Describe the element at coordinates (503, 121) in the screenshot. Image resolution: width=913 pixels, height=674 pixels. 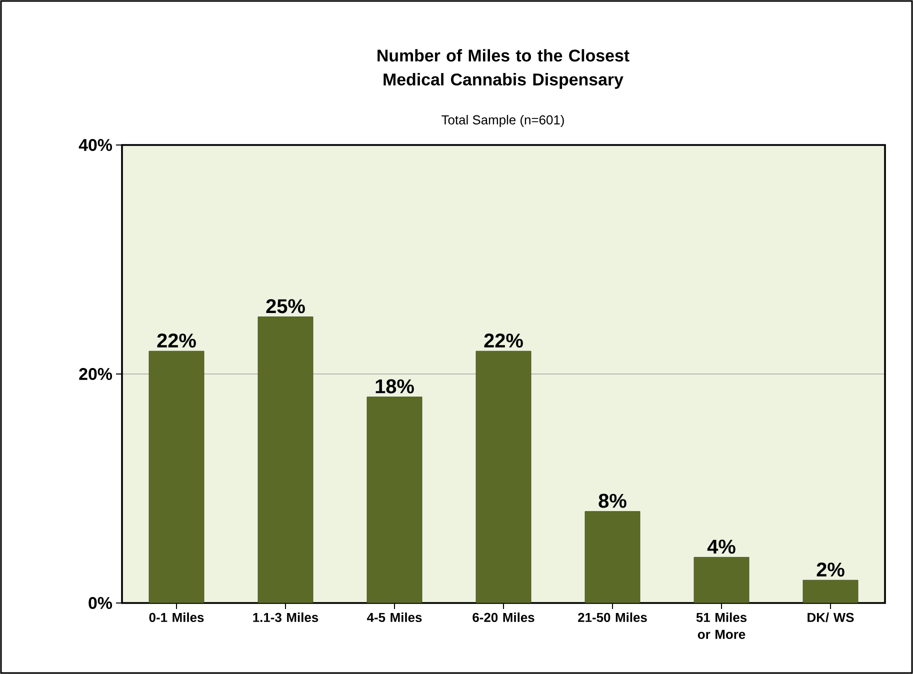
I see `chart-subtitle: Total Sample (n=601)` at that location.